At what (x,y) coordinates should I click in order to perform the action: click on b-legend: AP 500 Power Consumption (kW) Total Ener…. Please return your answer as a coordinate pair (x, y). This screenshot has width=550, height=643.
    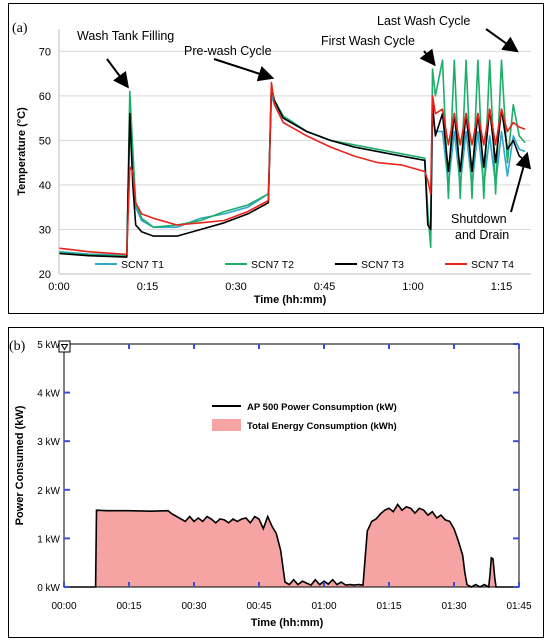
    Looking at the image, I should click on (304, 417).